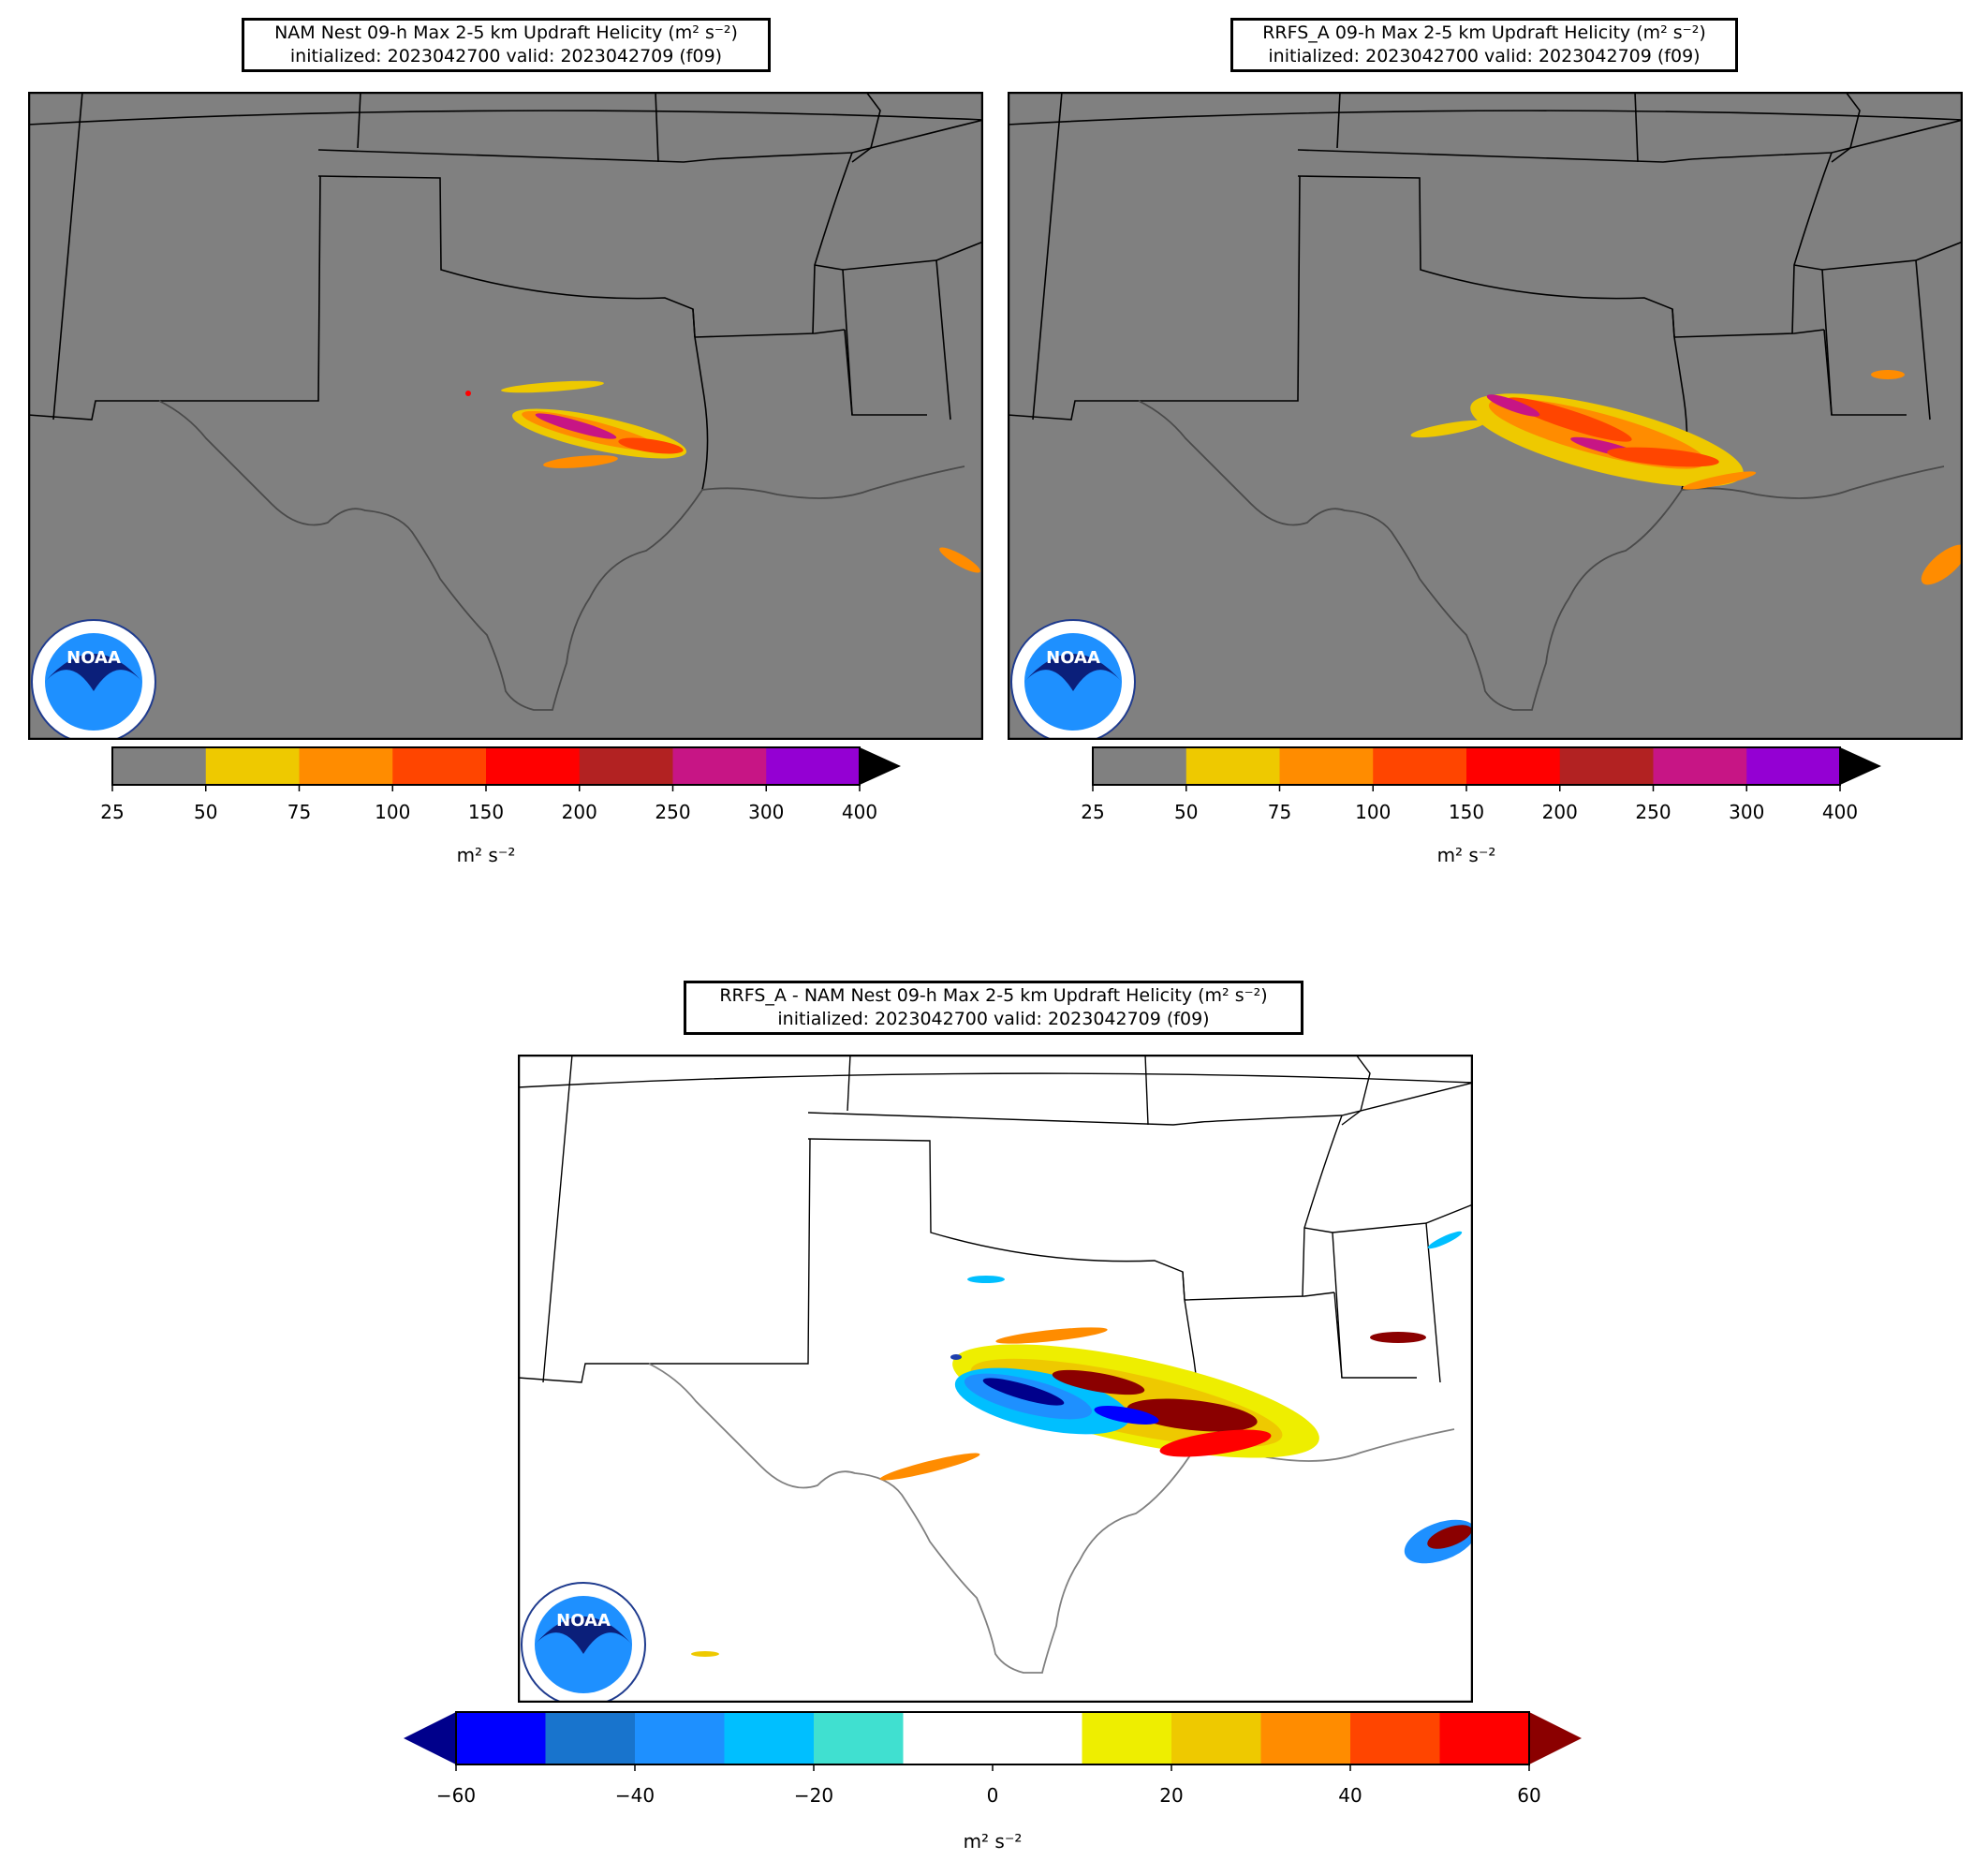 This screenshot has height=1875, width=1988. I want to click on diff-state-borders, so click(996, 1255).